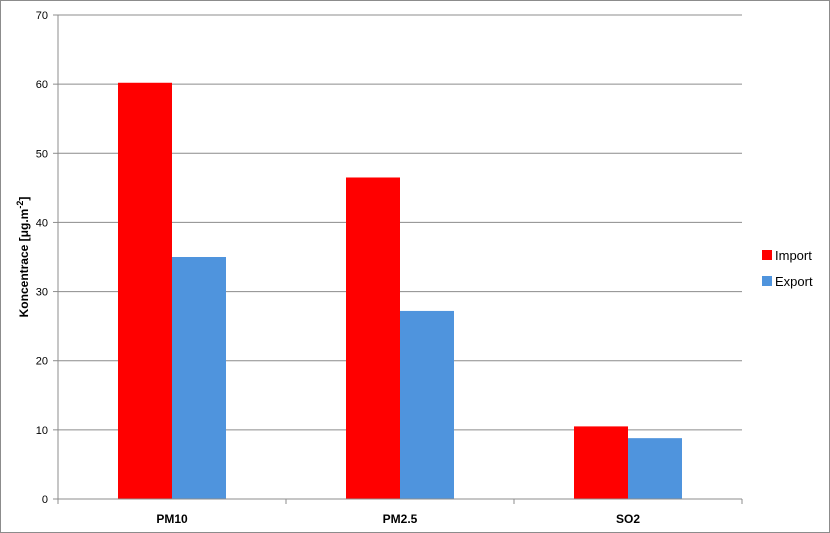  Describe the element at coordinates (172, 519) in the screenshot. I see `x-tick-label: PM10` at that location.